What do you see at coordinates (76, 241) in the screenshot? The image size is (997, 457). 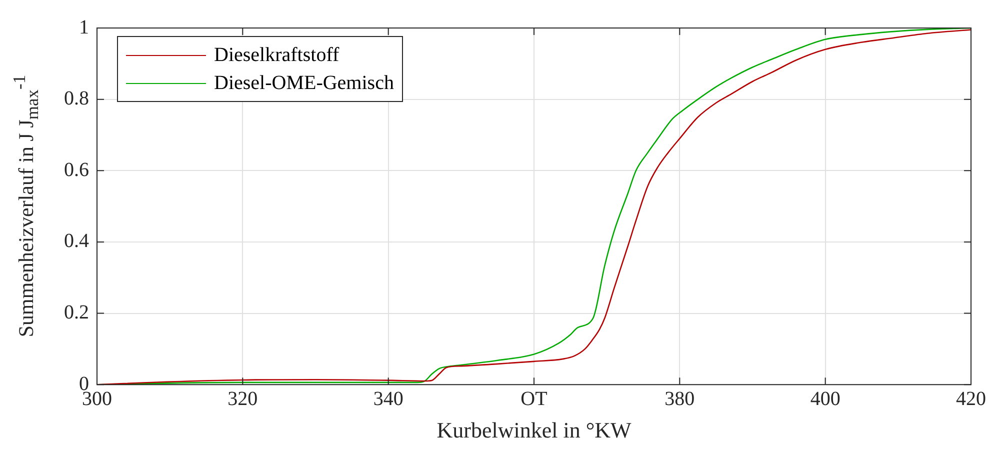 I see `y-tick-label: 0.4` at bounding box center [76, 241].